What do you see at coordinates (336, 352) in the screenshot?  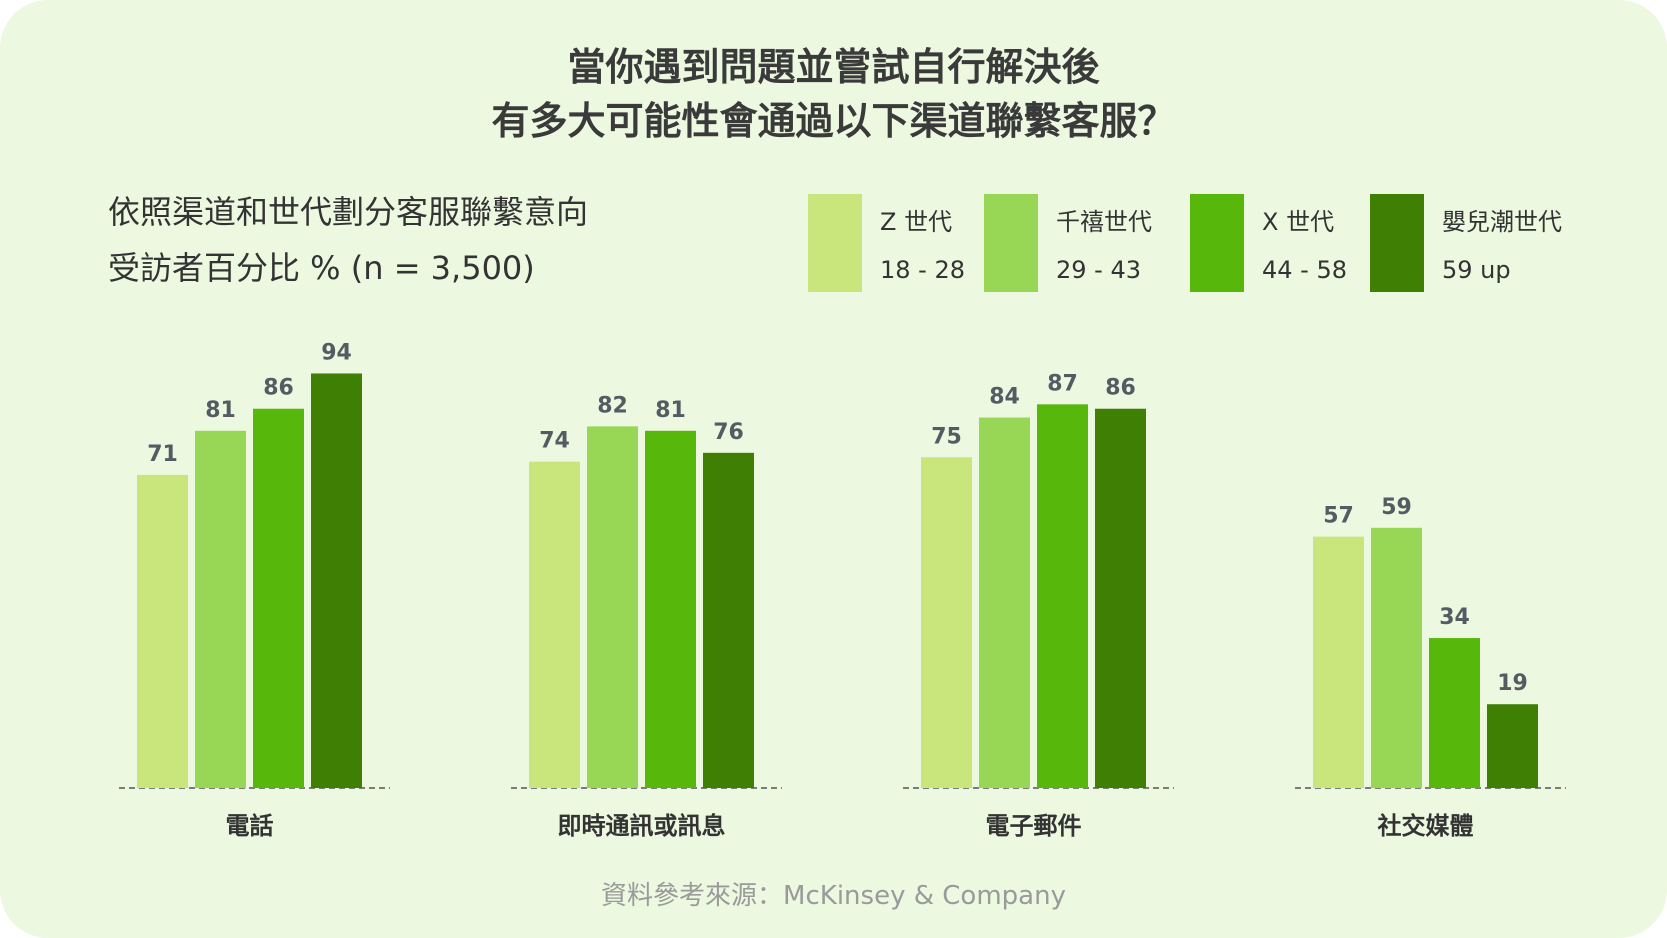 I see `value-label-boomers-1: 94` at bounding box center [336, 352].